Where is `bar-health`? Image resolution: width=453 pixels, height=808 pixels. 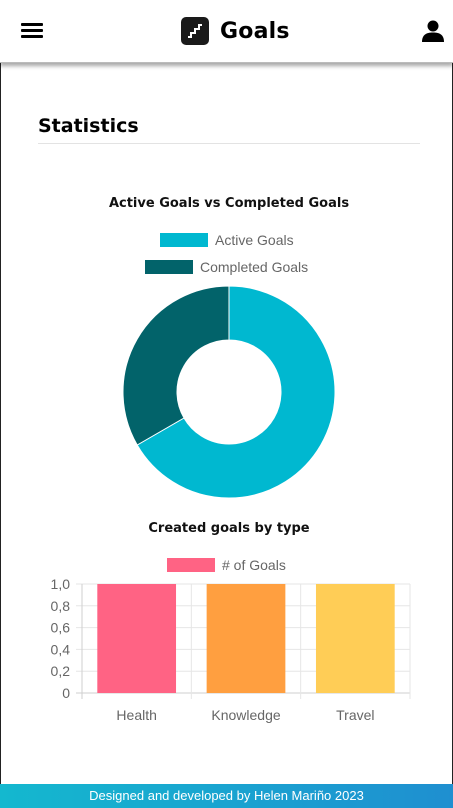 bar-health is located at coordinates (137, 638).